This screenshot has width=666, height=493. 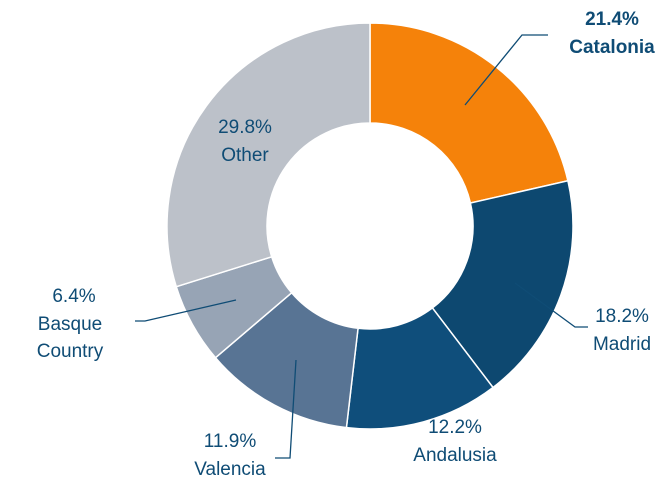 I want to click on data-label: 11.9%, so click(x=230, y=441).